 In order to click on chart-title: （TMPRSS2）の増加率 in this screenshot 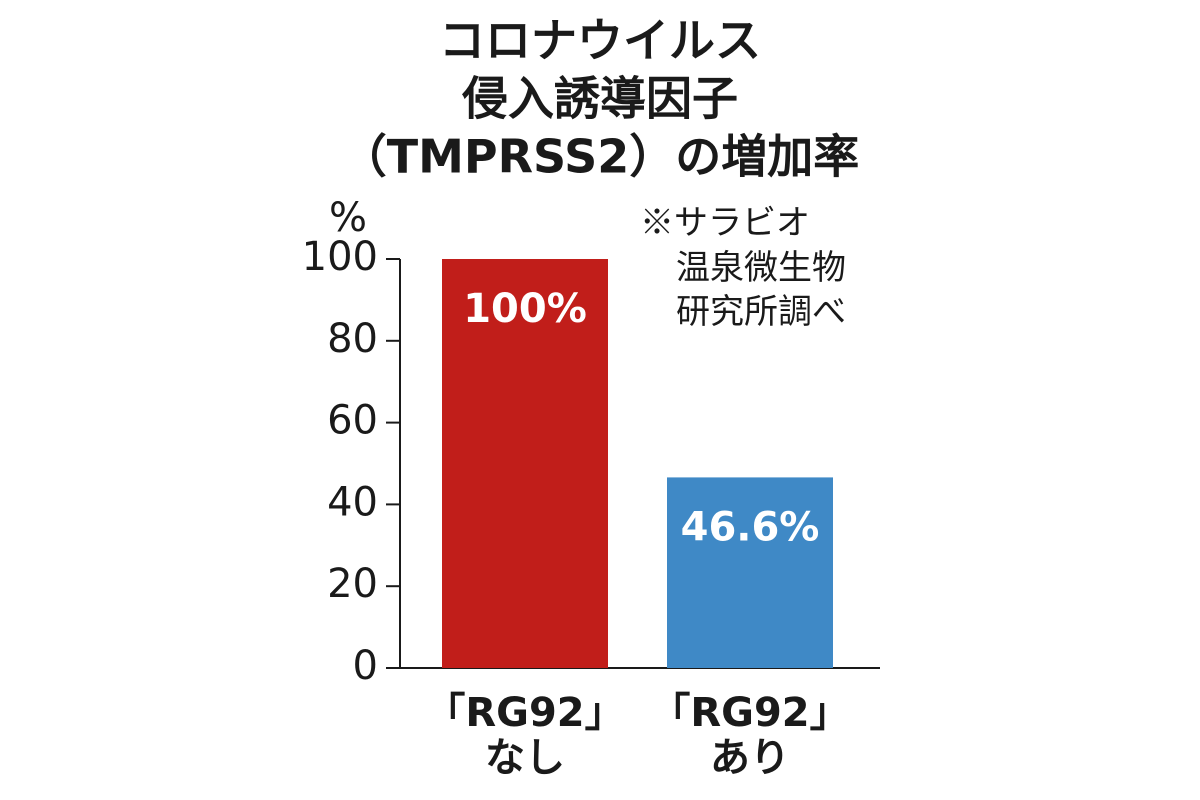, I will do `click(600, 157)`.